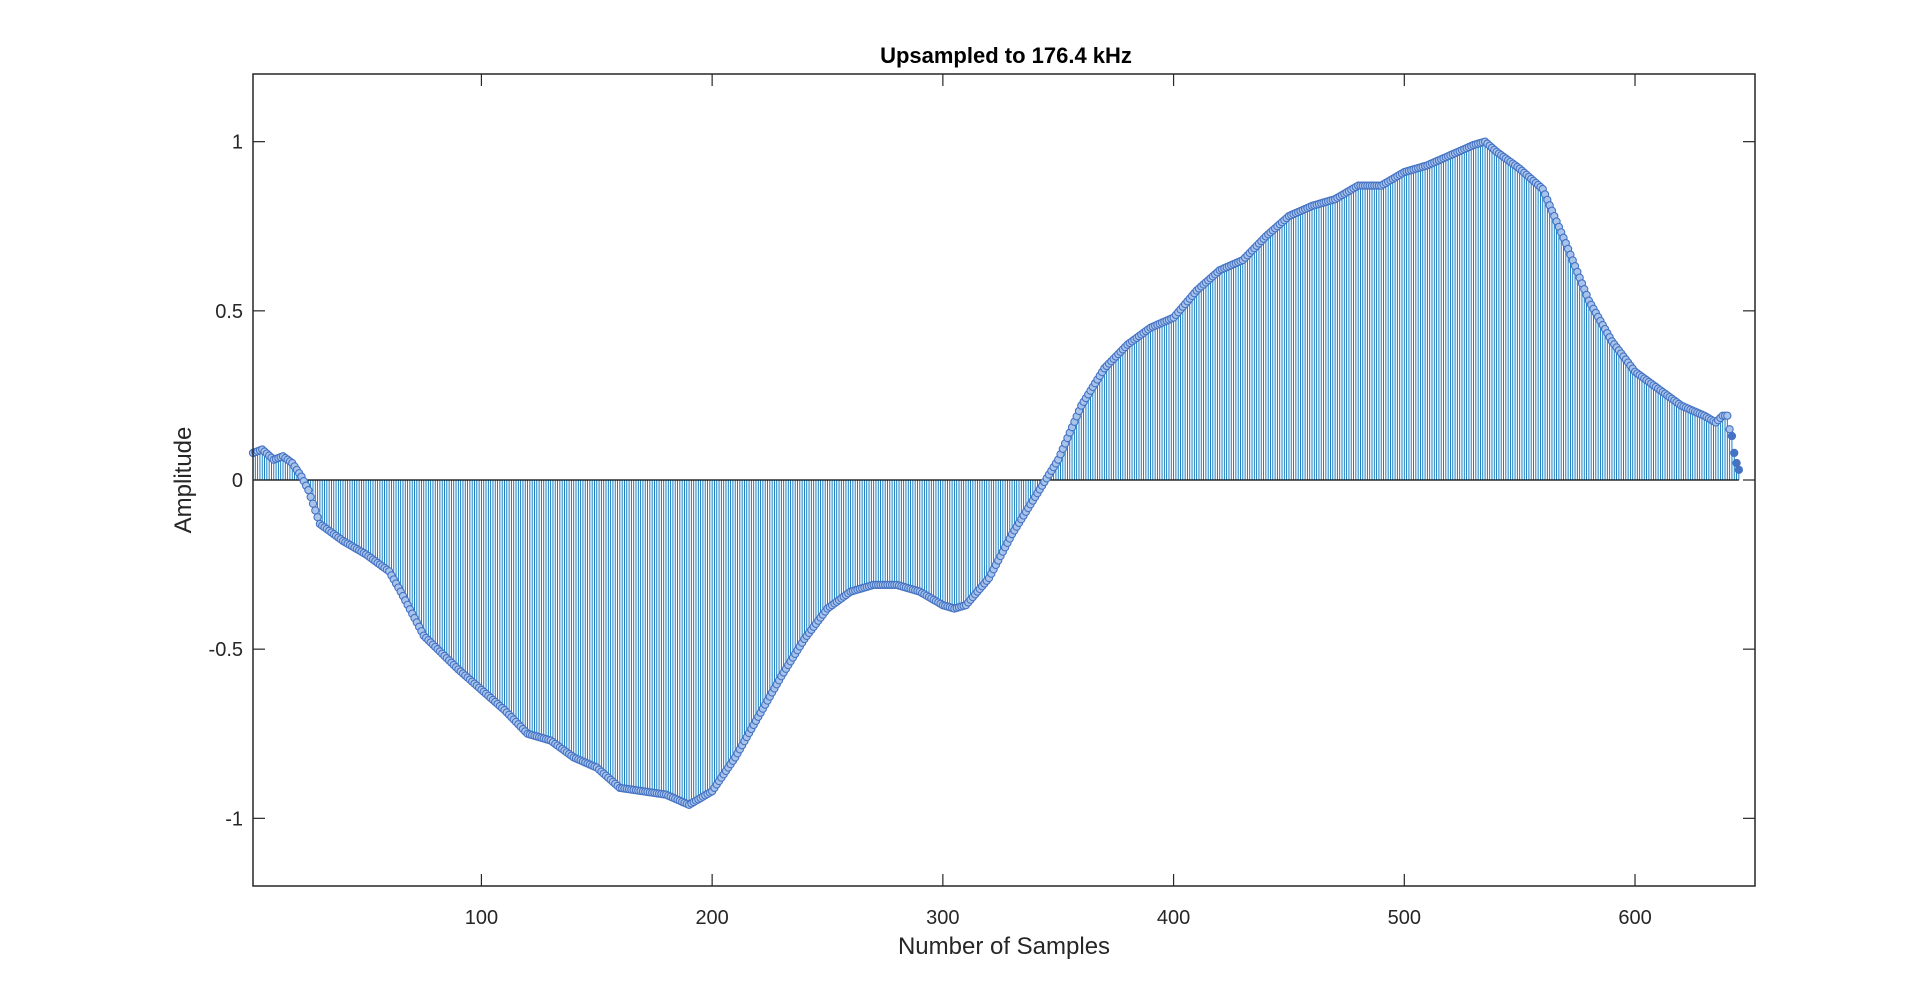  I want to click on y-tick-label: 0, so click(237, 481).